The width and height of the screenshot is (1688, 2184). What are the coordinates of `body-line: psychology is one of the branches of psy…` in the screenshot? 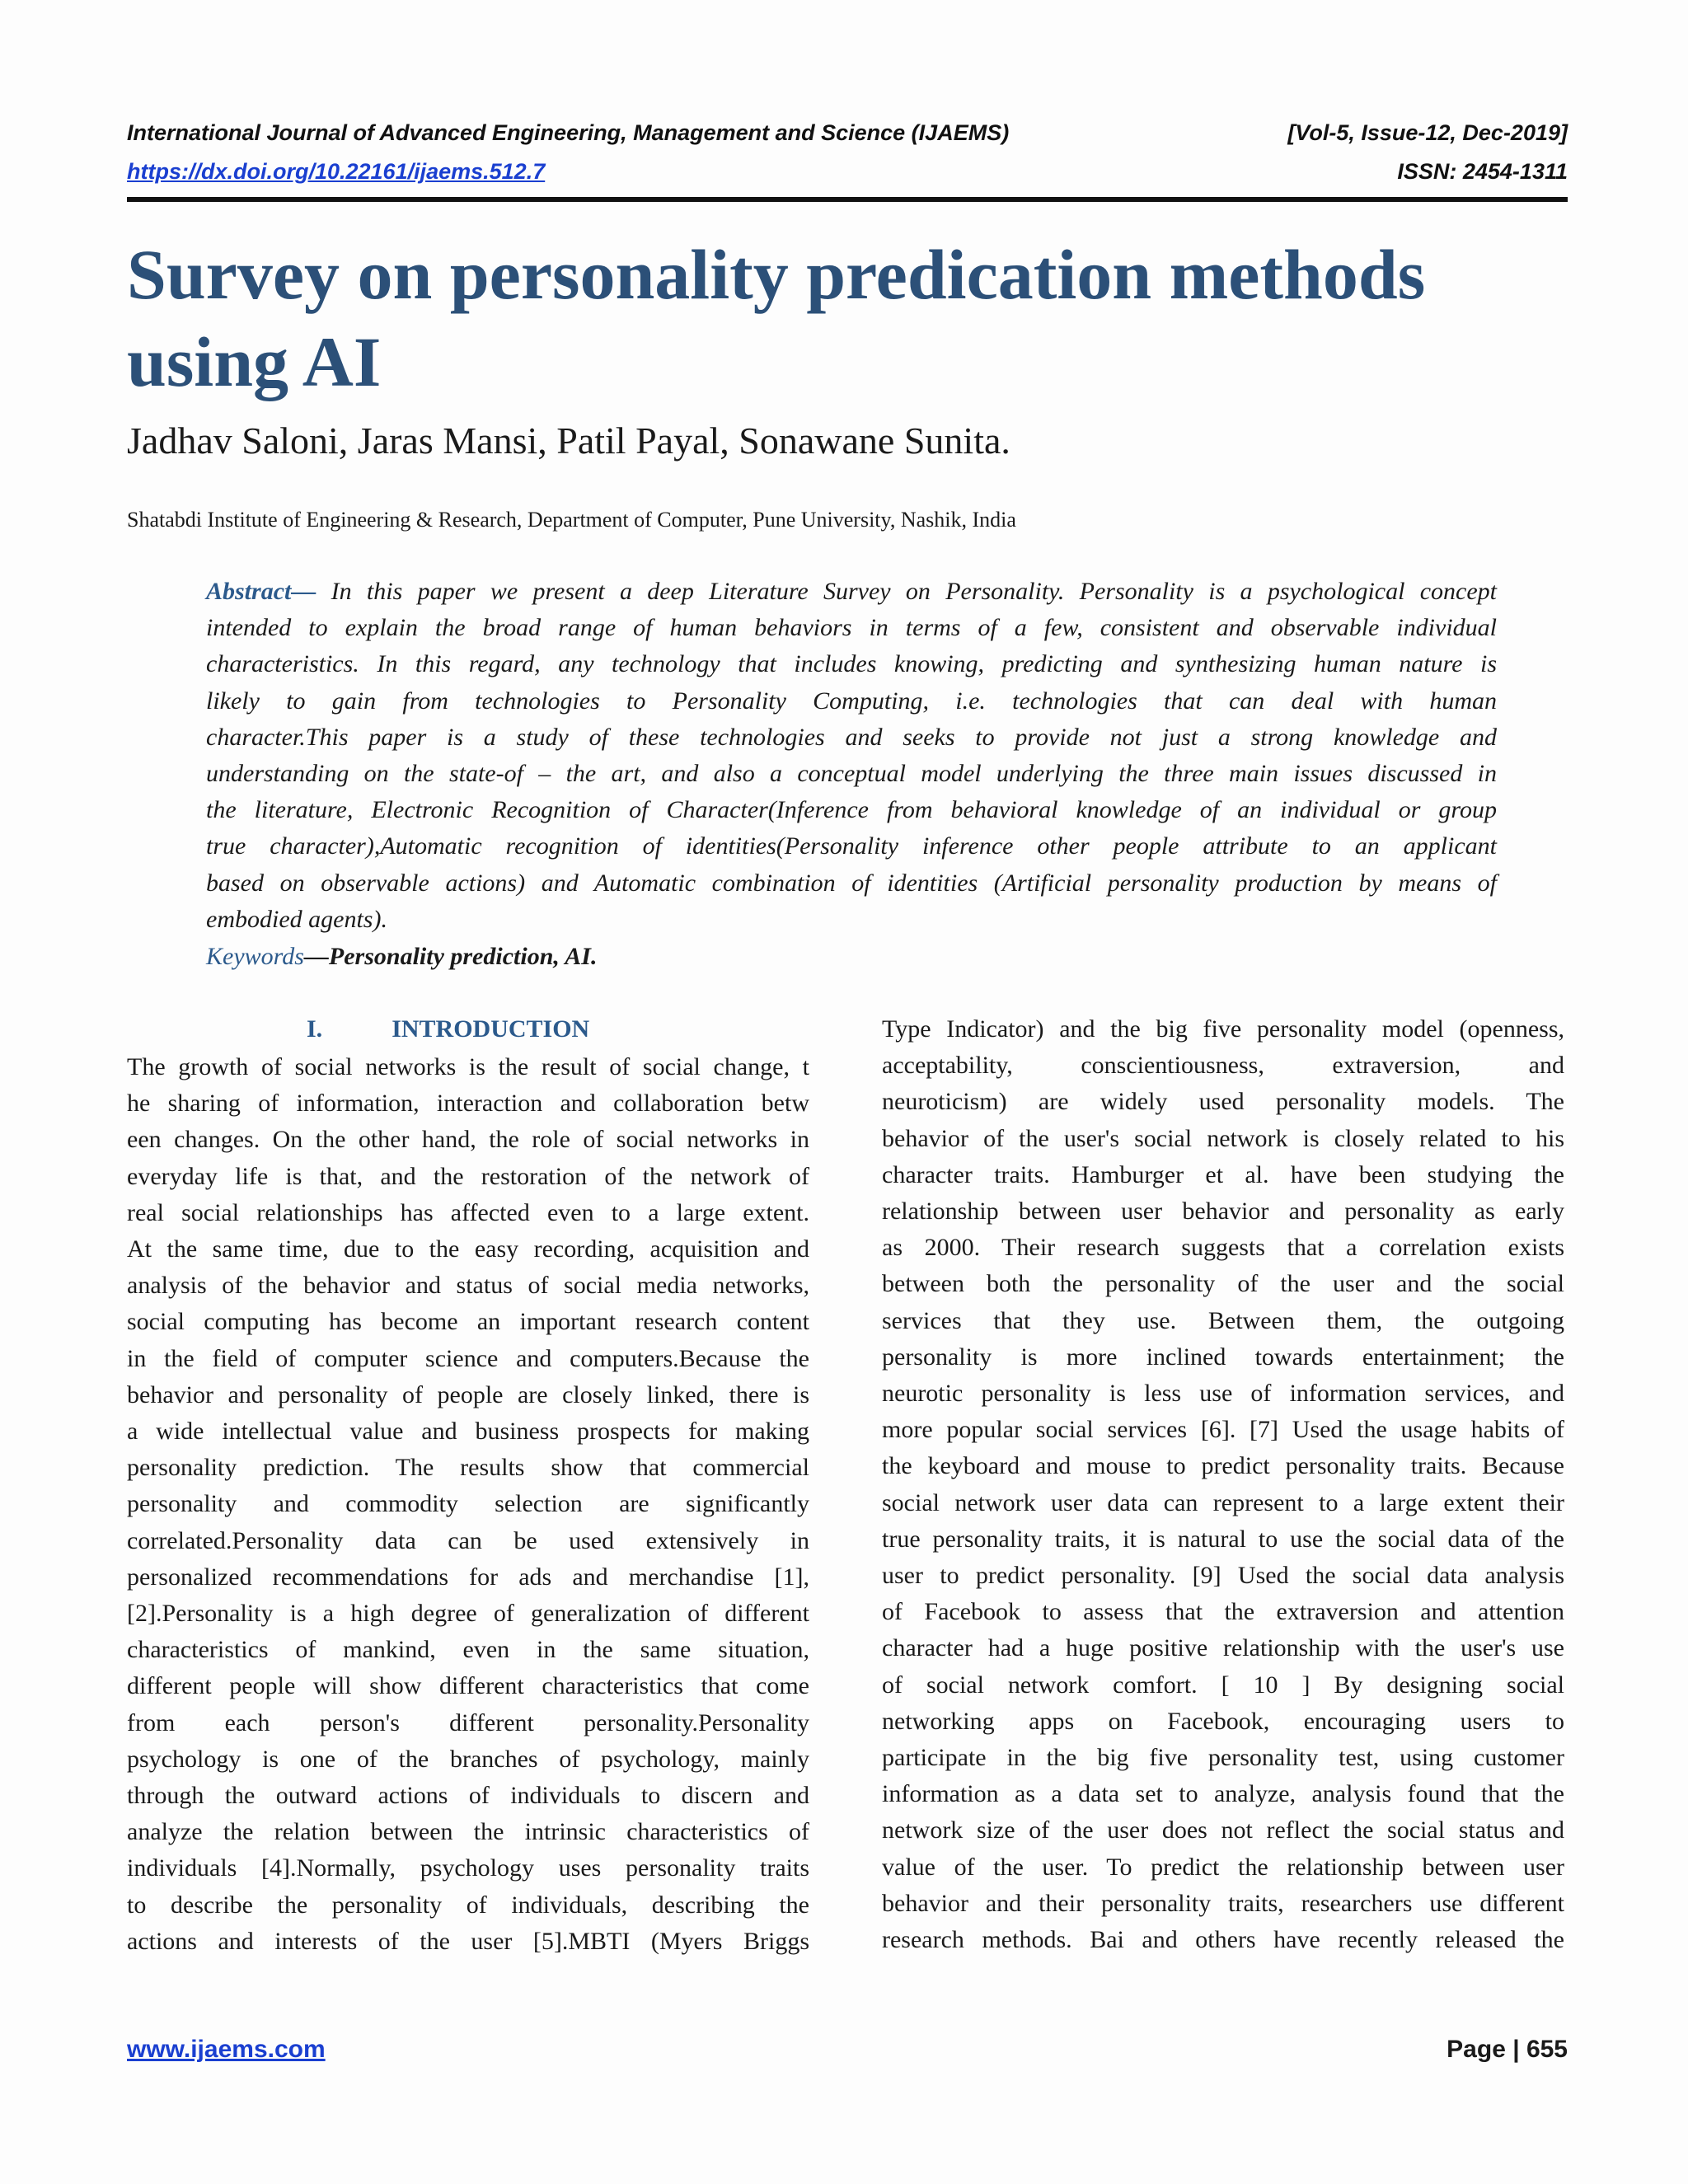 It's located at (468, 1759).